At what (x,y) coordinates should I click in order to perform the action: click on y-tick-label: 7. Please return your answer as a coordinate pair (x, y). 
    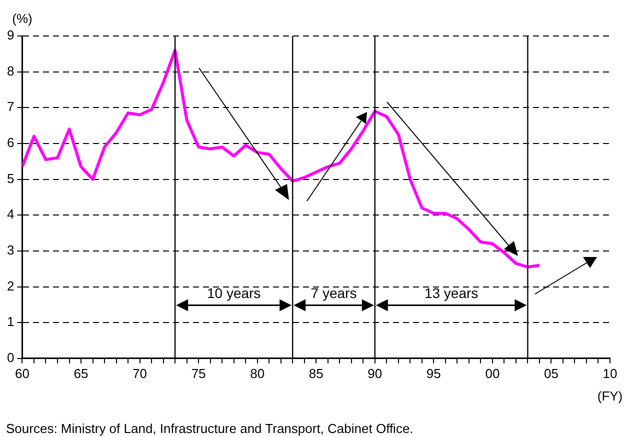
    Looking at the image, I should click on (10, 106).